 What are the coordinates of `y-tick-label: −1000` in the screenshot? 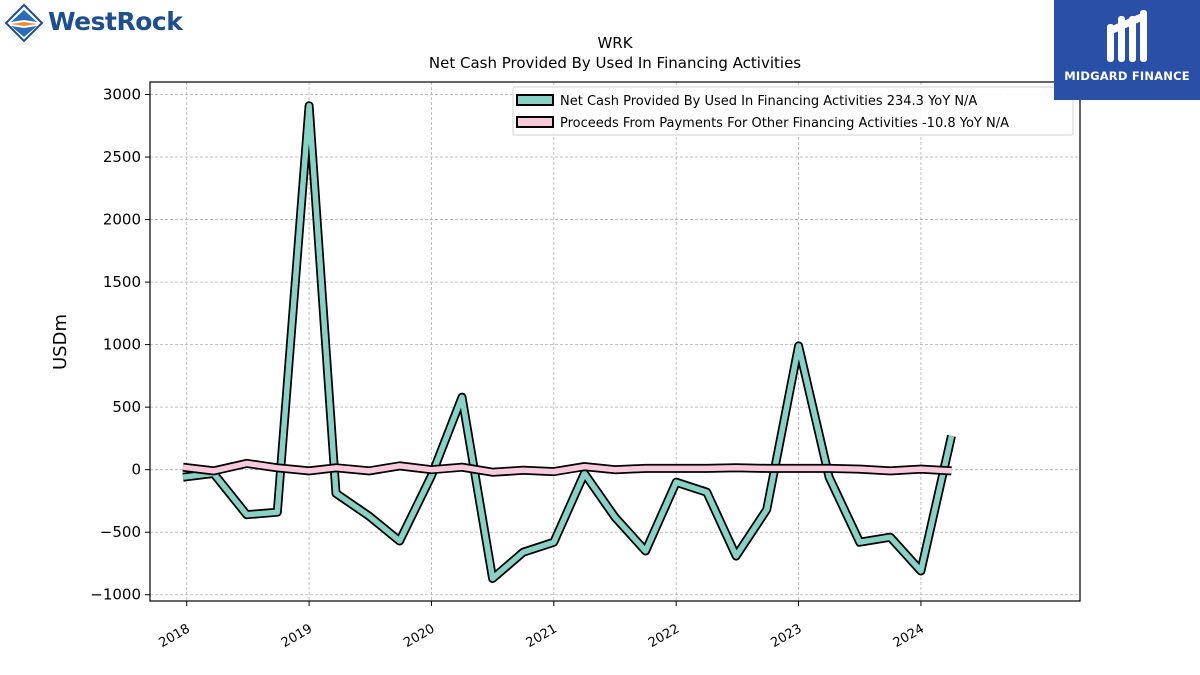 It's located at (115, 595).